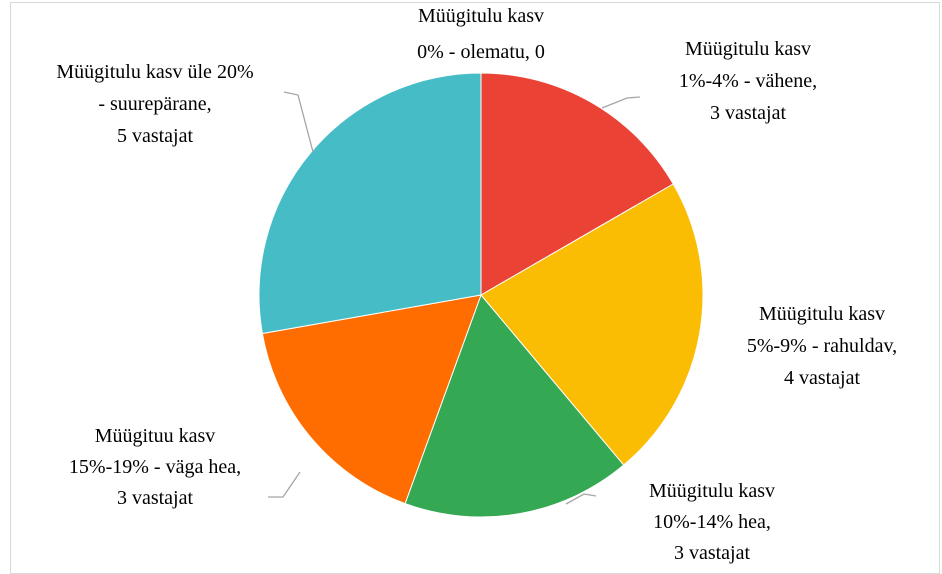 Image resolution: width=942 pixels, height=574 pixels. I want to click on slice-label: 15%-19% - väga hea,, so click(155, 467).